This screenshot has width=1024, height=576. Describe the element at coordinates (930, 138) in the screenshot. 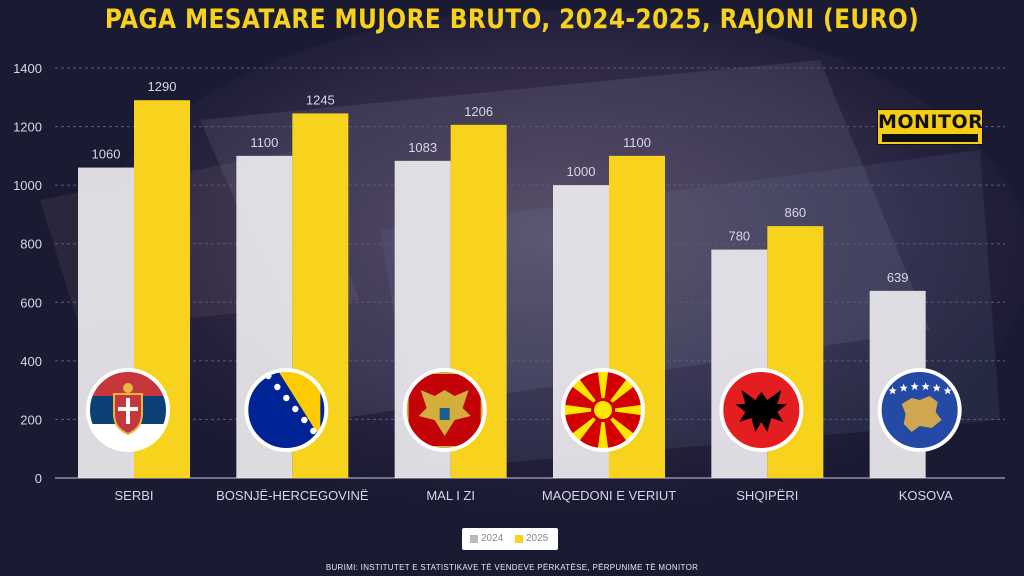

I see `logo-strip` at that location.